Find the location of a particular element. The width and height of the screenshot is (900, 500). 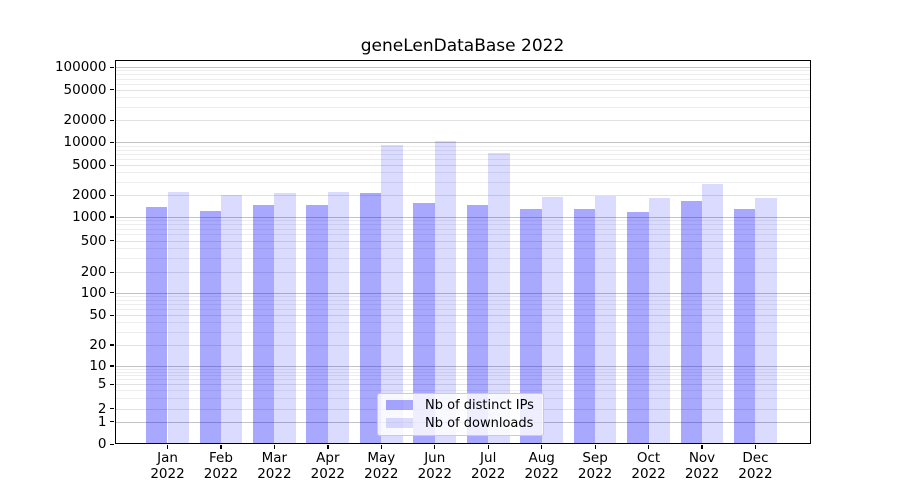

xtick-label-sep: Sep 2022 is located at coordinates (595, 466).